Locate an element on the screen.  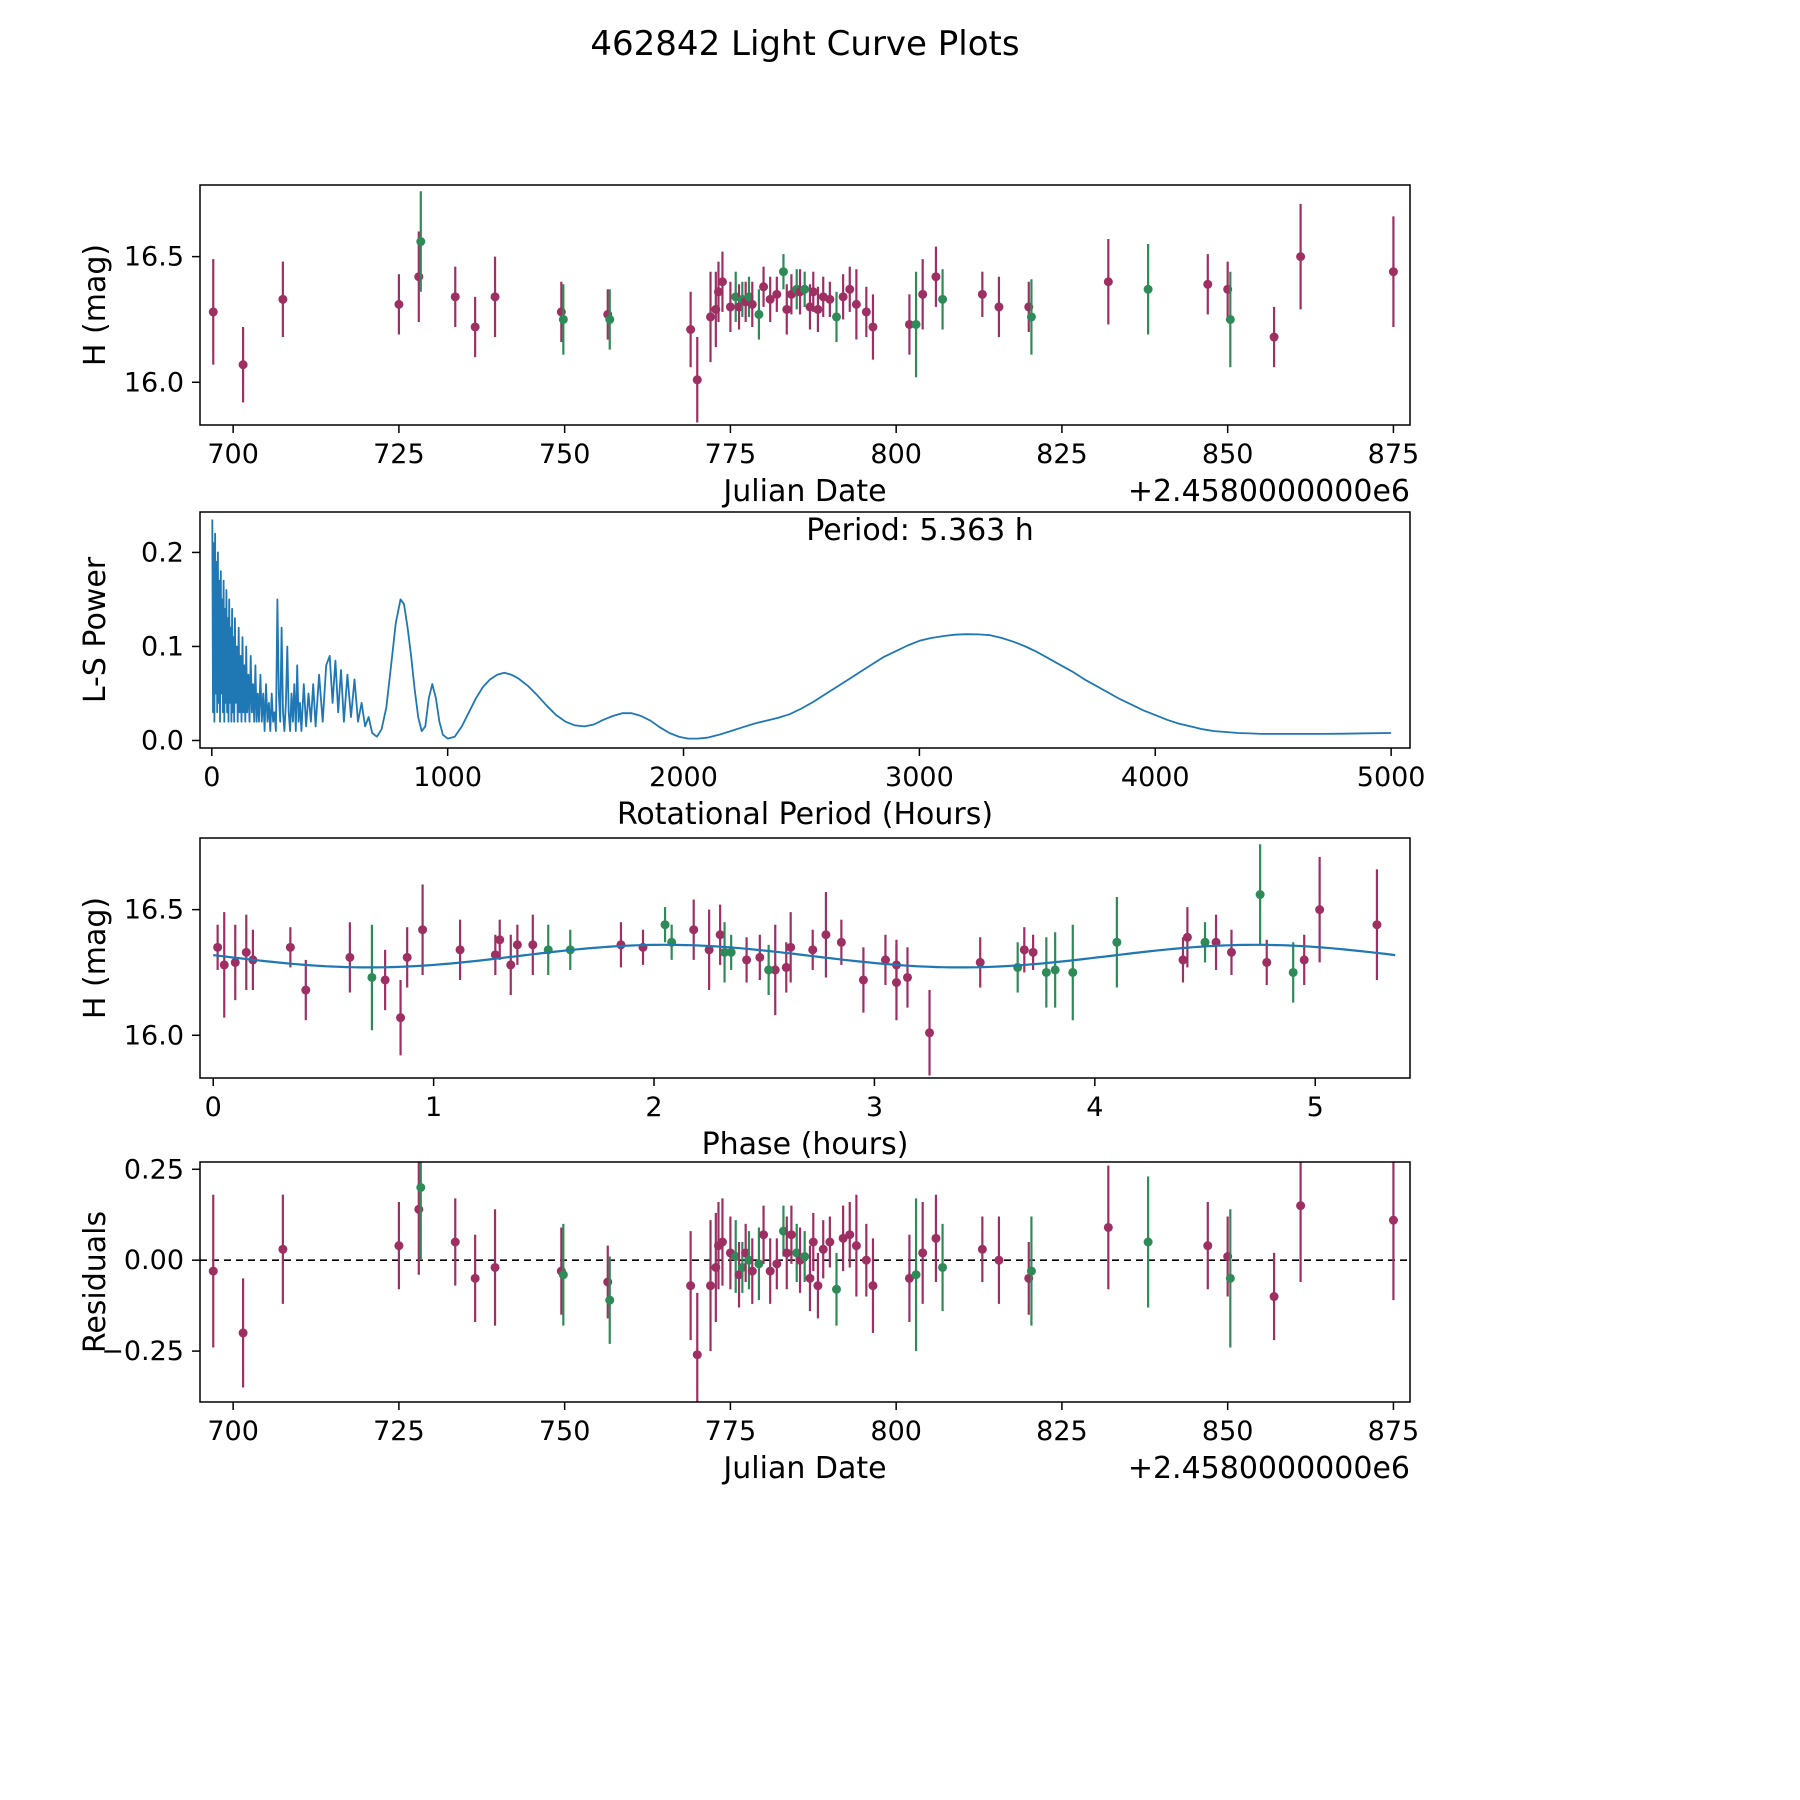
y-tick-label: 16.5 is located at coordinates (154, 257).